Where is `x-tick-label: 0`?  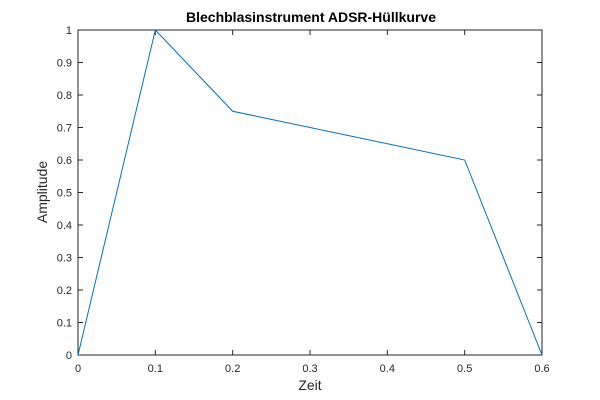
x-tick-label: 0 is located at coordinates (78, 369).